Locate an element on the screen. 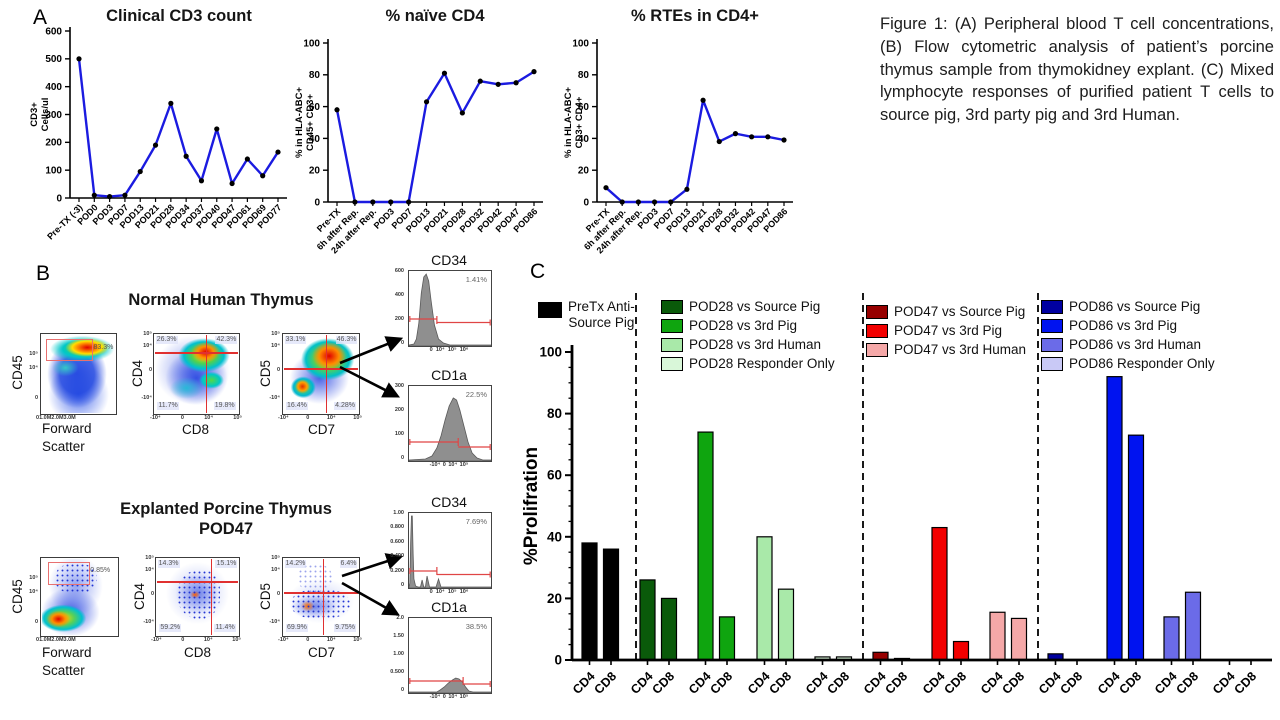 This screenshot has height=720, width=1280. flow-plot-cd45-fsc-human: 83.3% is located at coordinates (78, 374).